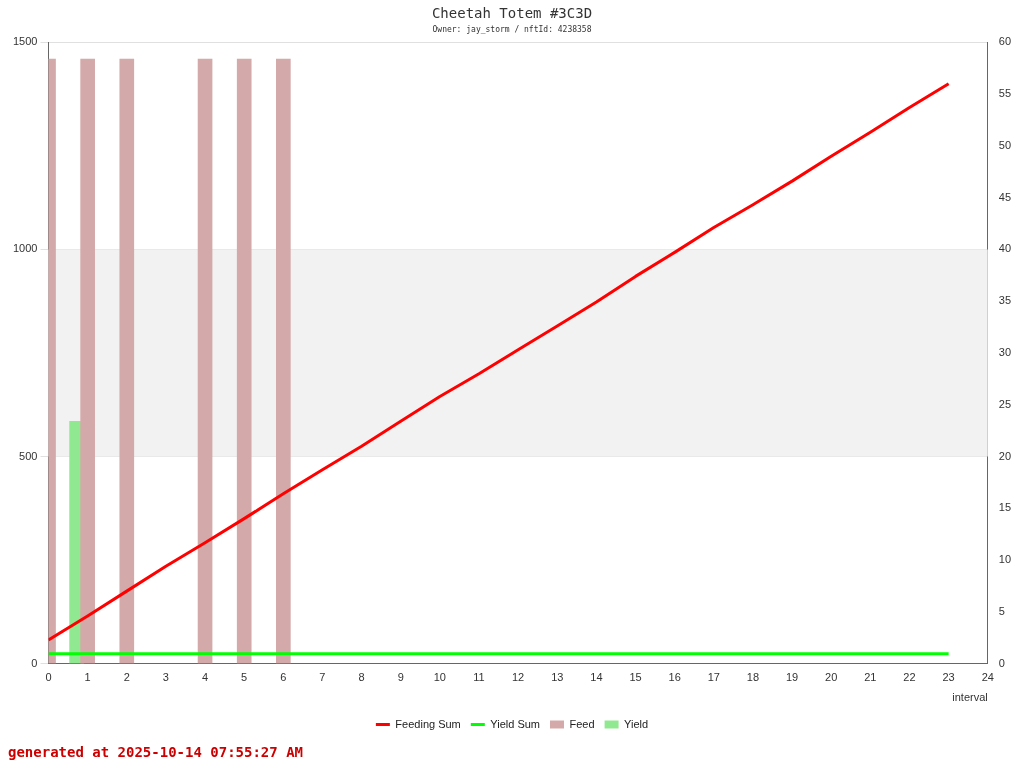  What do you see at coordinates (1005, 144) in the screenshot?
I see `y2-tick-label: 50` at bounding box center [1005, 144].